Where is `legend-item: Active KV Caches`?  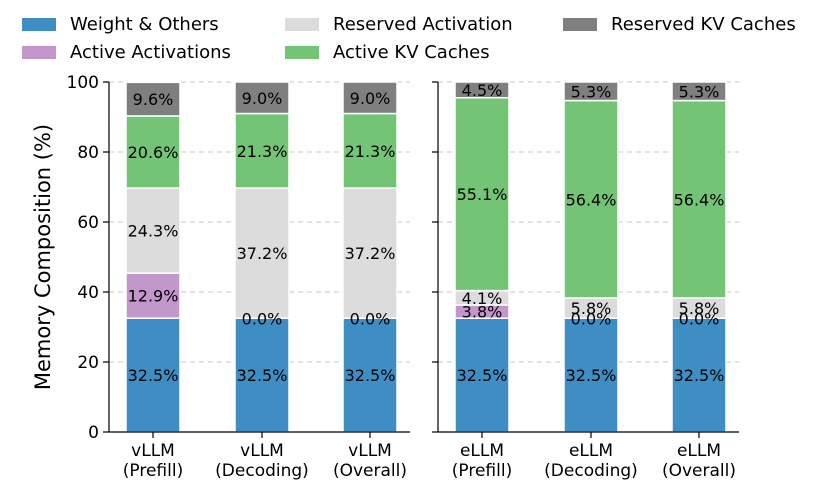
legend-item: Active KV Caches is located at coordinates (387, 52).